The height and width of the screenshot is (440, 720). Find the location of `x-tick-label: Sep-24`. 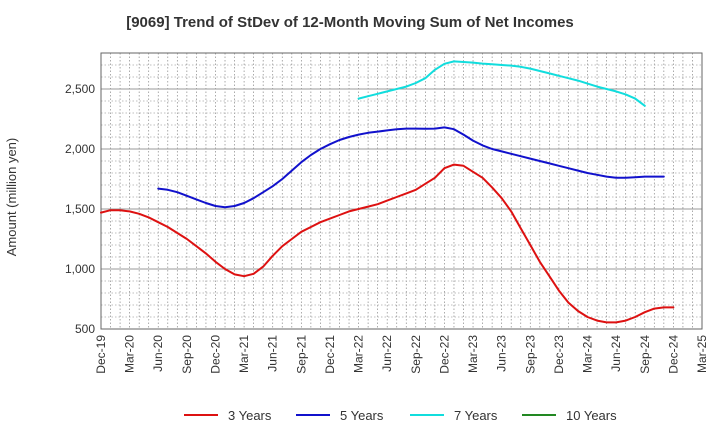

x-tick-label: Sep-24 is located at coordinates (645, 354).